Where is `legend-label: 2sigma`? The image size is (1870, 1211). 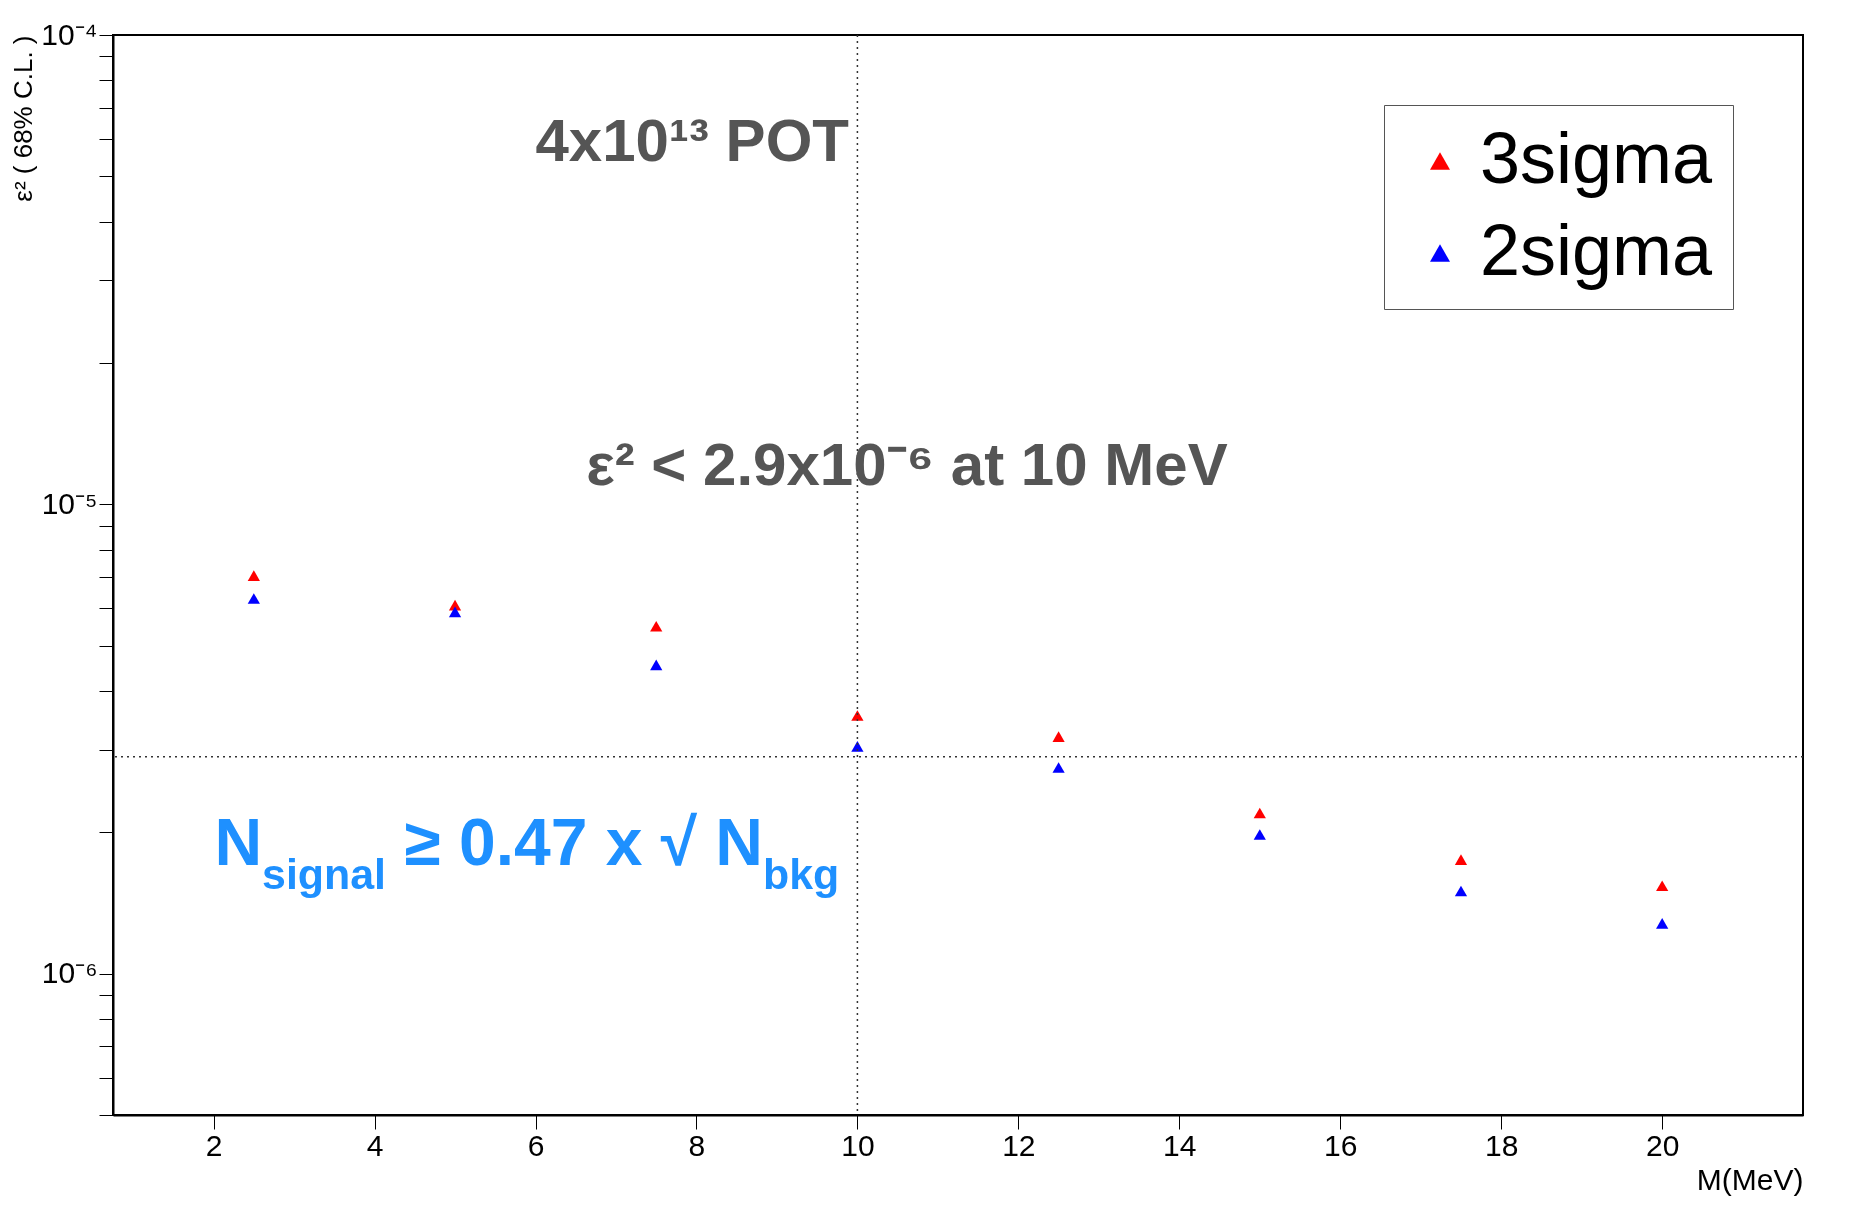
legend-label: 2sigma is located at coordinates (1597, 250).